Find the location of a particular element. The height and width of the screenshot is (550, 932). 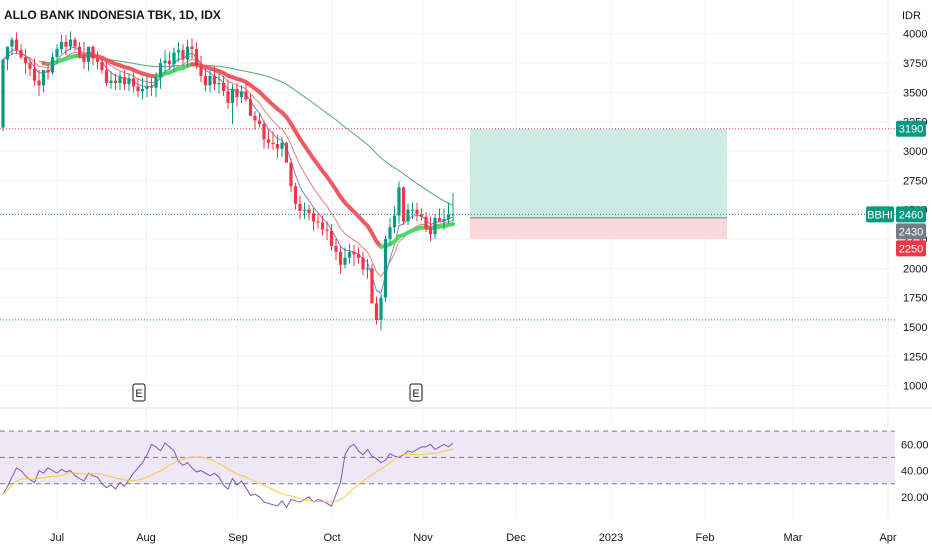

position-loss-zone is located at coordinates (598, 228).